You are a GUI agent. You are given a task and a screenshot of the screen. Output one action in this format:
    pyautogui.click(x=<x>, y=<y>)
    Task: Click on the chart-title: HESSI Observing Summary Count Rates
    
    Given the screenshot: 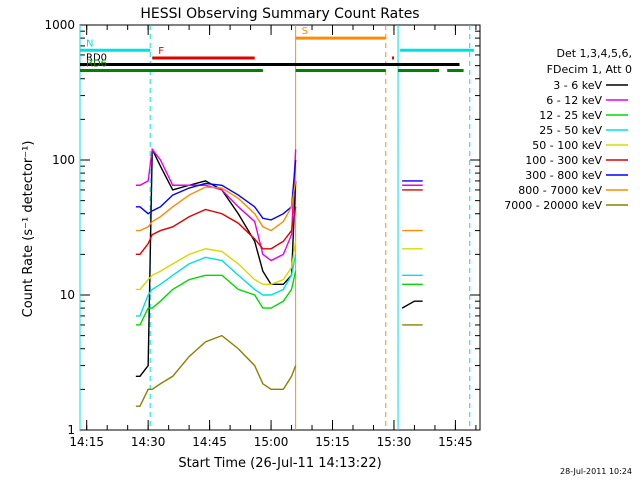 What is the action you would take?
    pyautogui.click(x=279, y=14)
    